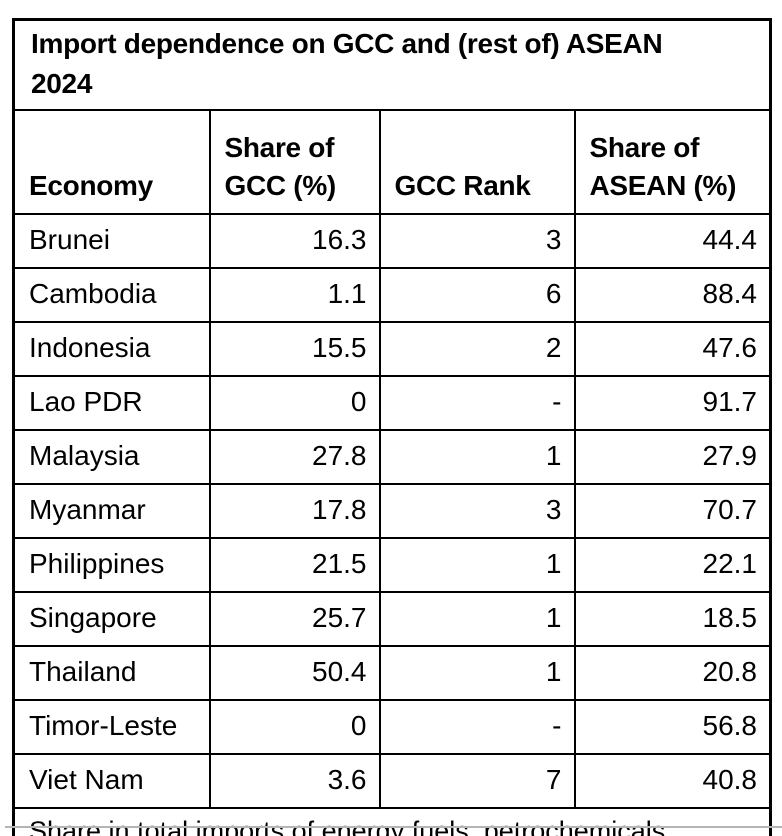 This screenshot has width=782, height=836. What do you see at coordinates (672, 349) in the screenshot?
I see `asean-share-cell: 47.6` at bounding box center [672, 349].